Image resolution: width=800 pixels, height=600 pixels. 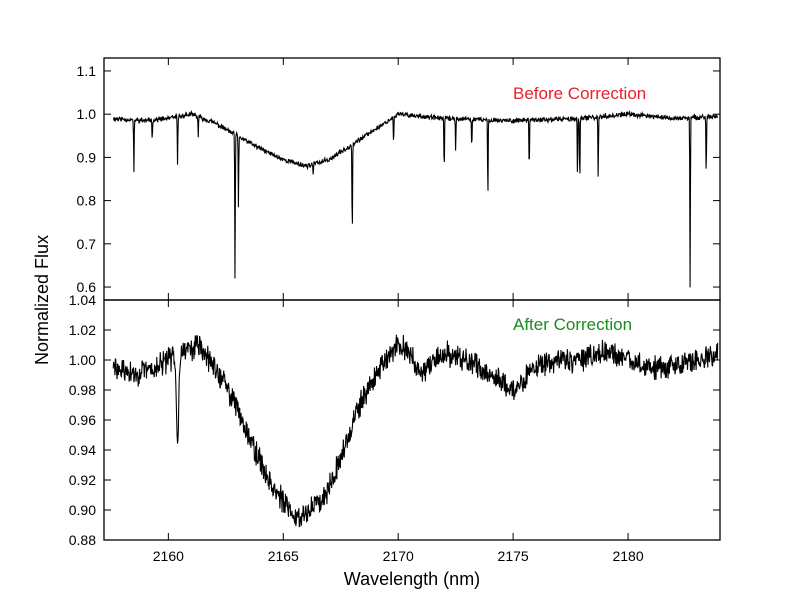 What do you see at coordinates (513, 556) in the screenshot?
I see `x-tick-label: 2175` at bounding box center [513, 556].